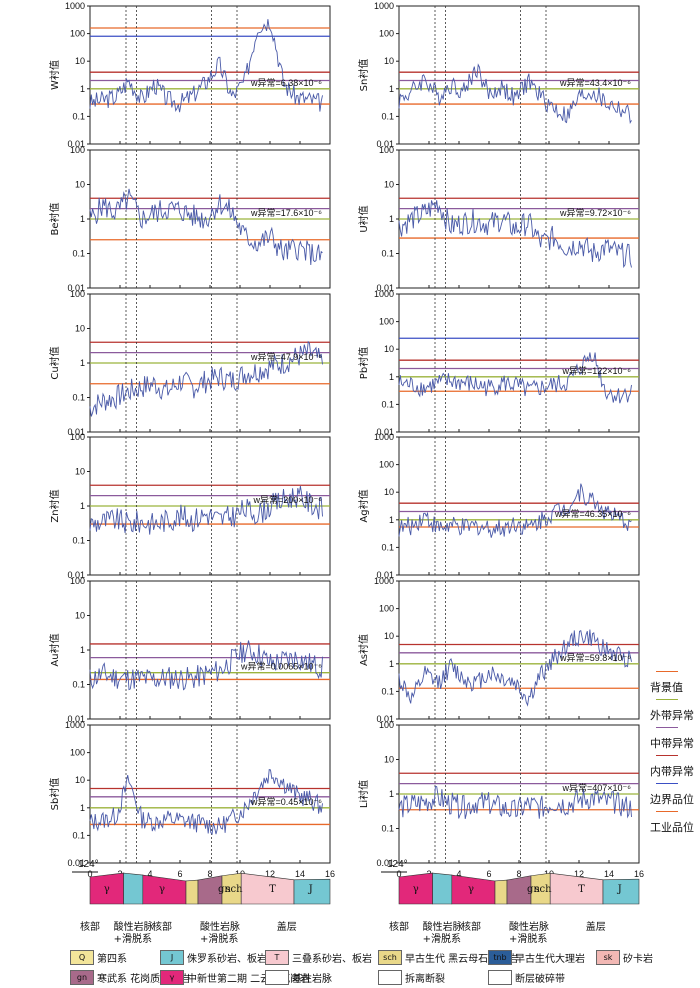 The image size is (700, 988). What do you see at coordinates (387, 691) in the screenshot?
I see `y-tick-label-As: 0.1` at bounding box center [387, 691].